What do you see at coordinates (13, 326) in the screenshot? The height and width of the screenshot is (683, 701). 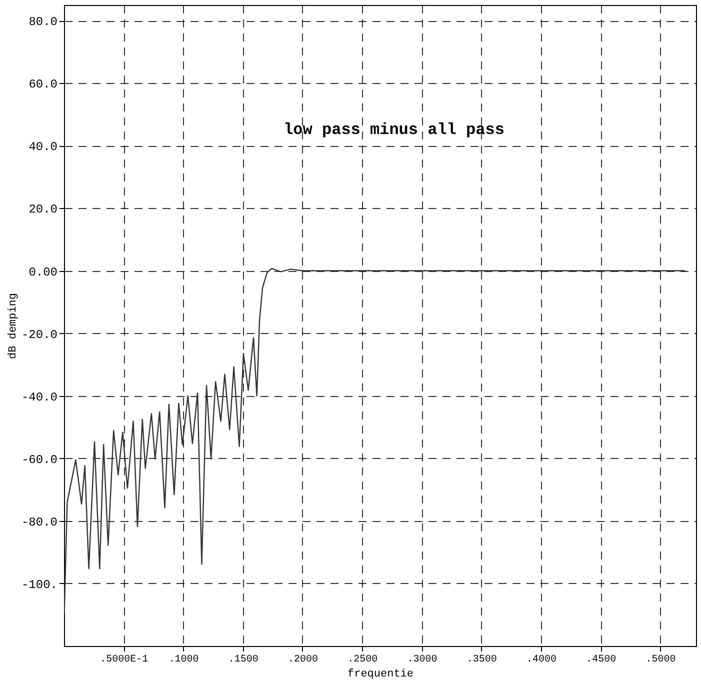 I see `y-axis-title: dB demping` at bounding box center [13, 326].